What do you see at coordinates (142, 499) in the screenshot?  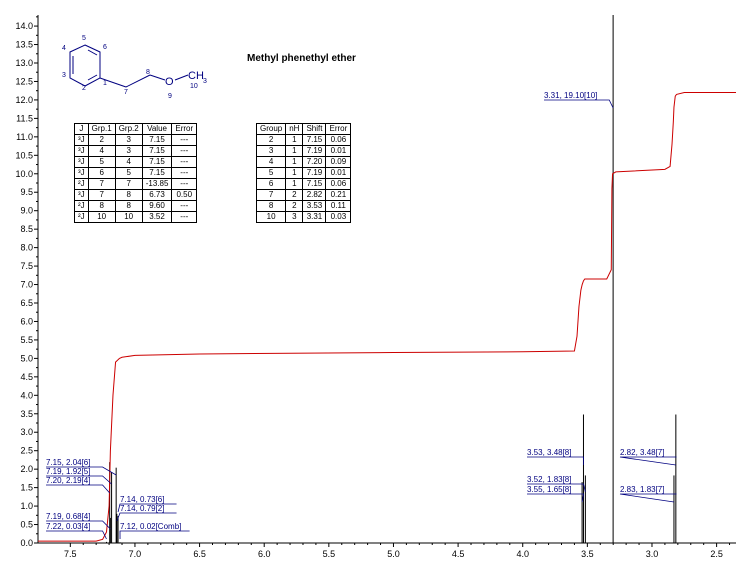 I see `peak-label: 7.14, 0.73[6]` at bounding box center [142, 499].